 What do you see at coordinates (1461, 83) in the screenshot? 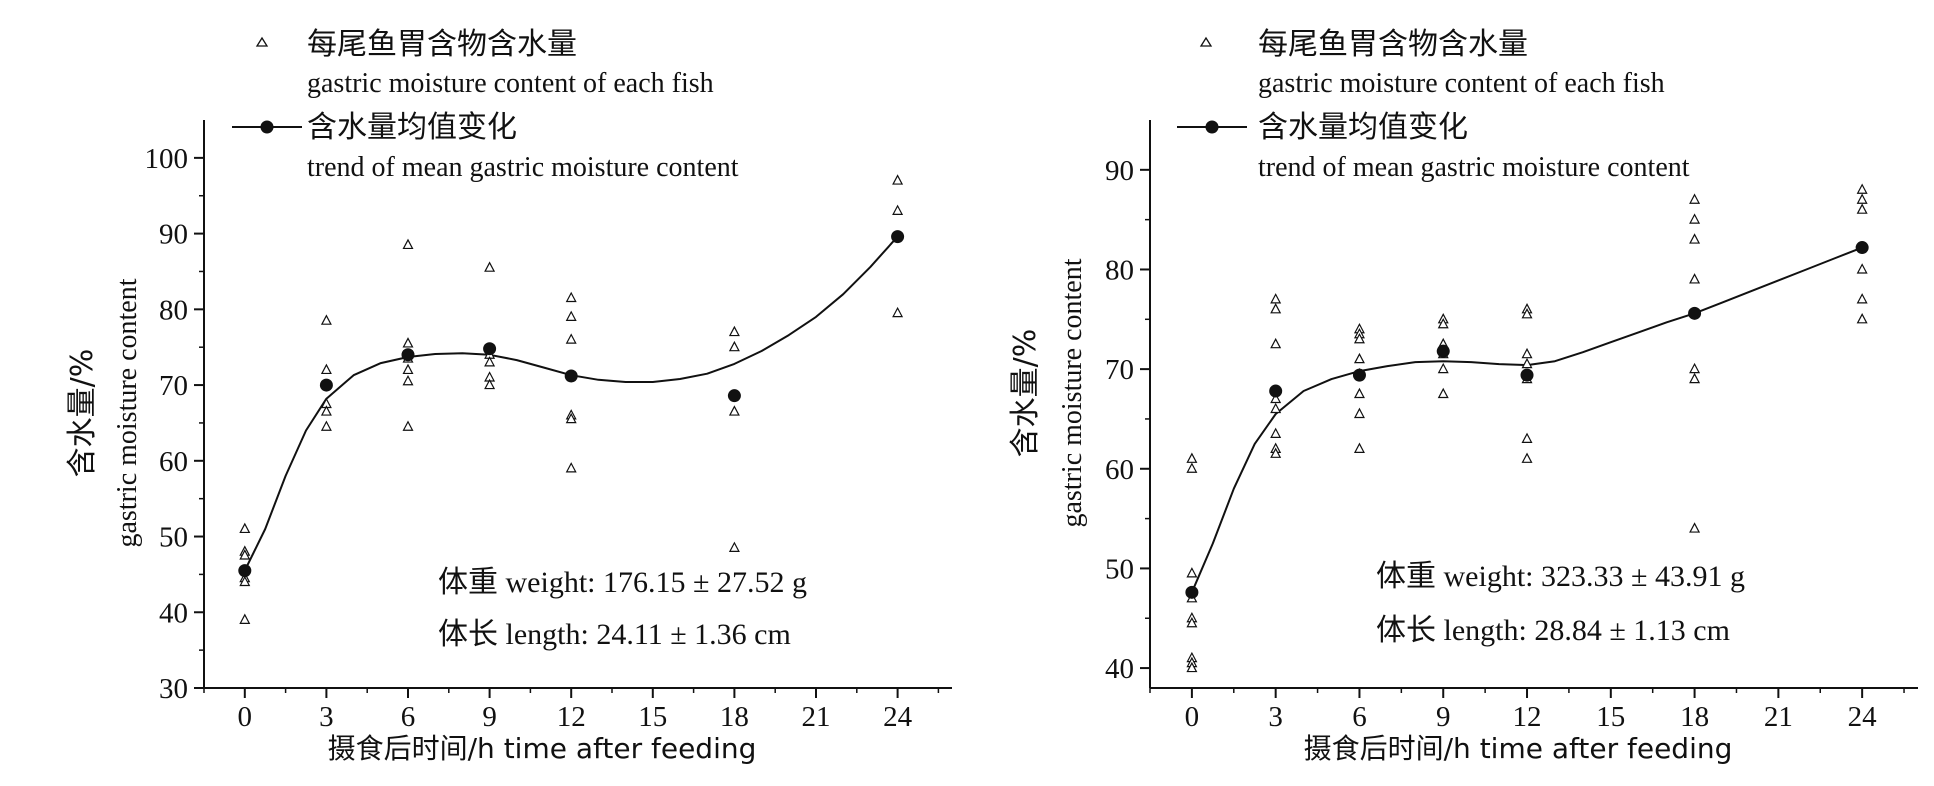
I see `legend-points-label-en: gastric moisture content of each fish` at bounding box center [1461, 83].